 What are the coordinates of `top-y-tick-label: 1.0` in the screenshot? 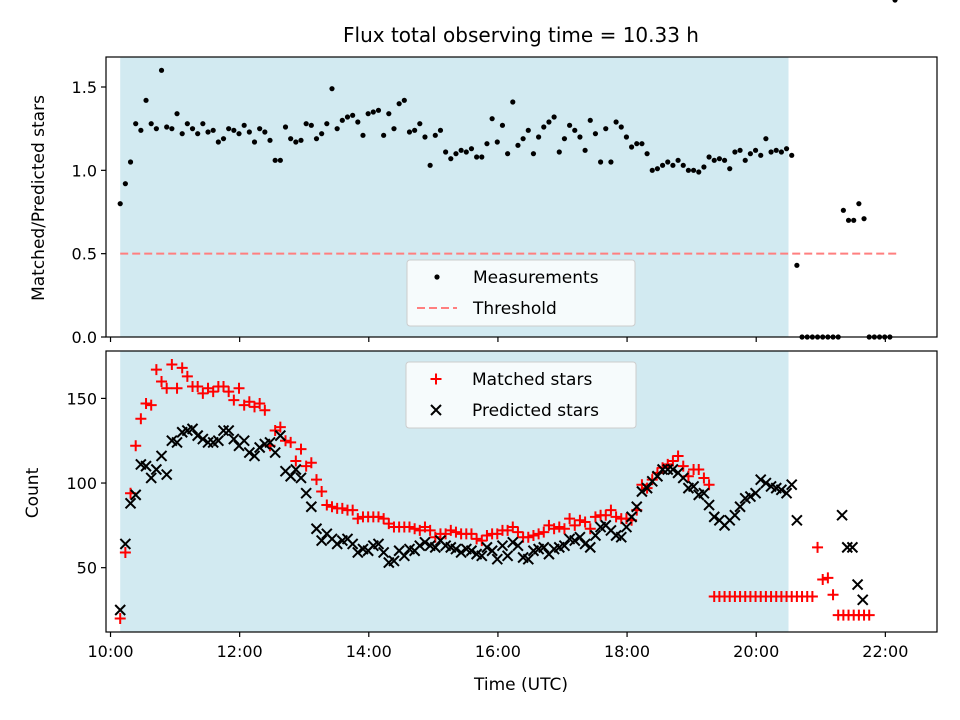 It's located at (84, 170).